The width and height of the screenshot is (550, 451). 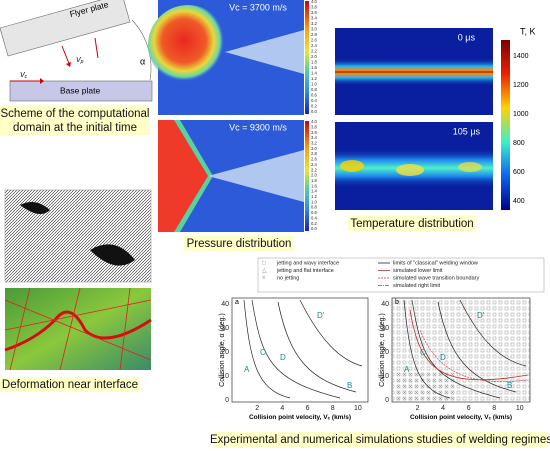 I want to click on legend-marker: □, so click(x=264, y=264).